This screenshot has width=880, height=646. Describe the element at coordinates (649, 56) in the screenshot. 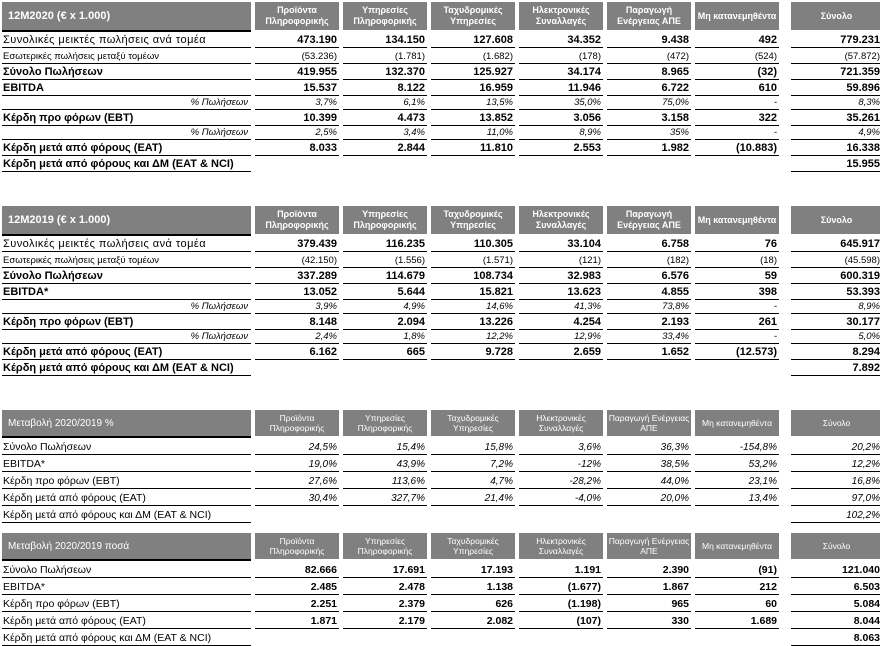

I see `value-cell: (472)` at that location.